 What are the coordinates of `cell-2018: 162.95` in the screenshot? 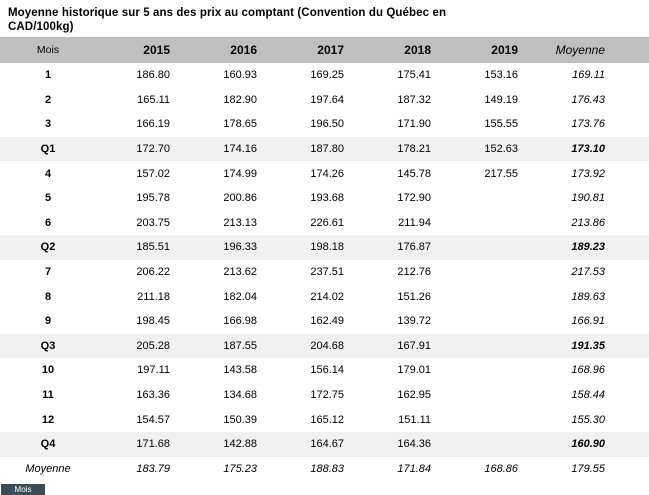 It's located at (414, 395).